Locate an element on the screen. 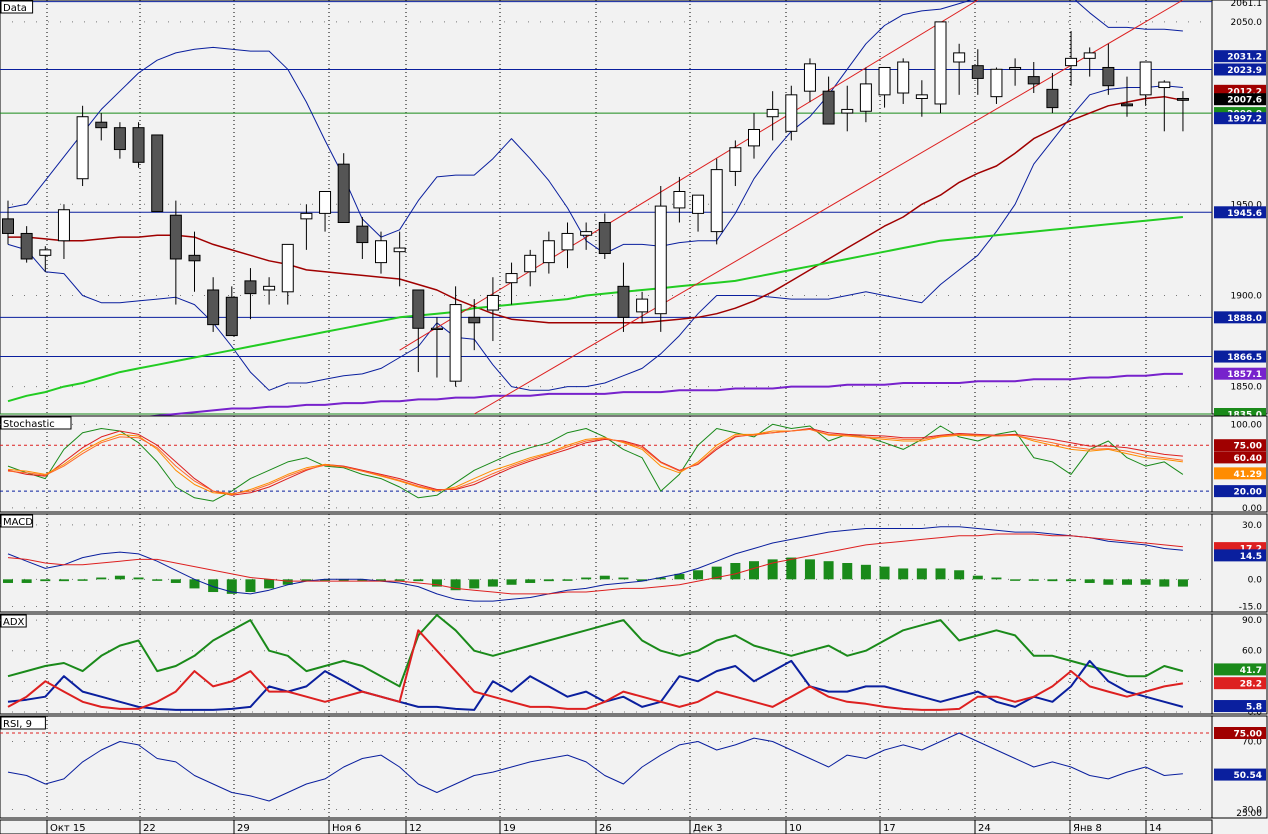 This screenshot has height=834, width=1268. adx-value-badge-2: 5.8 is located at coordinates (1240, 706).